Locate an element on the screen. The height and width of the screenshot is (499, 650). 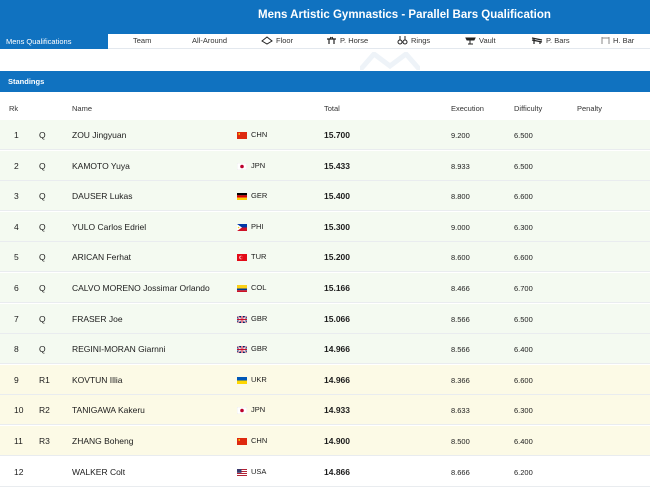
total-score: 14.933 is located at coordinates (337, 410).